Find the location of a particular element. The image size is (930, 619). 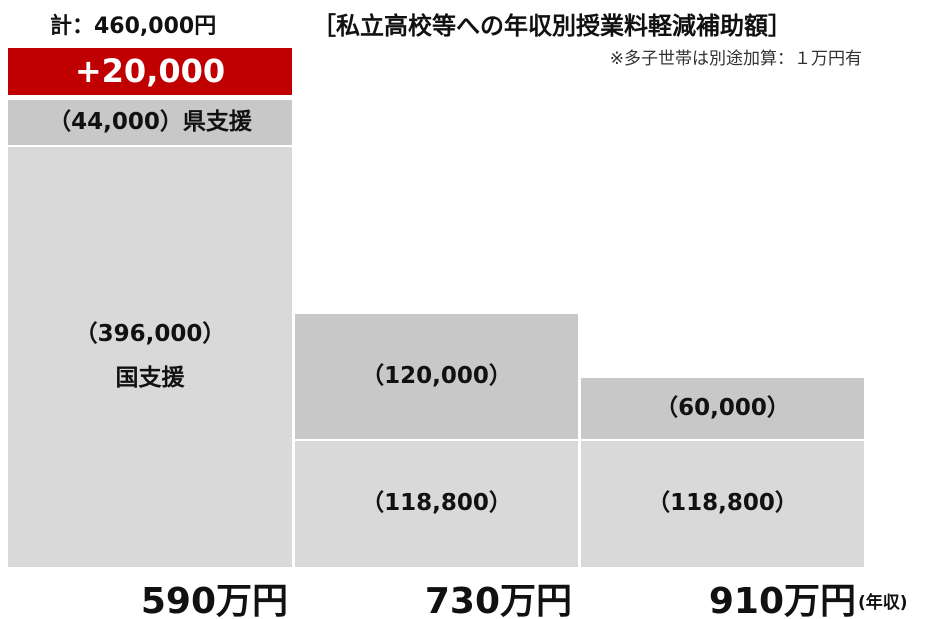

block-label: （60,000） is located at coordinates (722, 407).